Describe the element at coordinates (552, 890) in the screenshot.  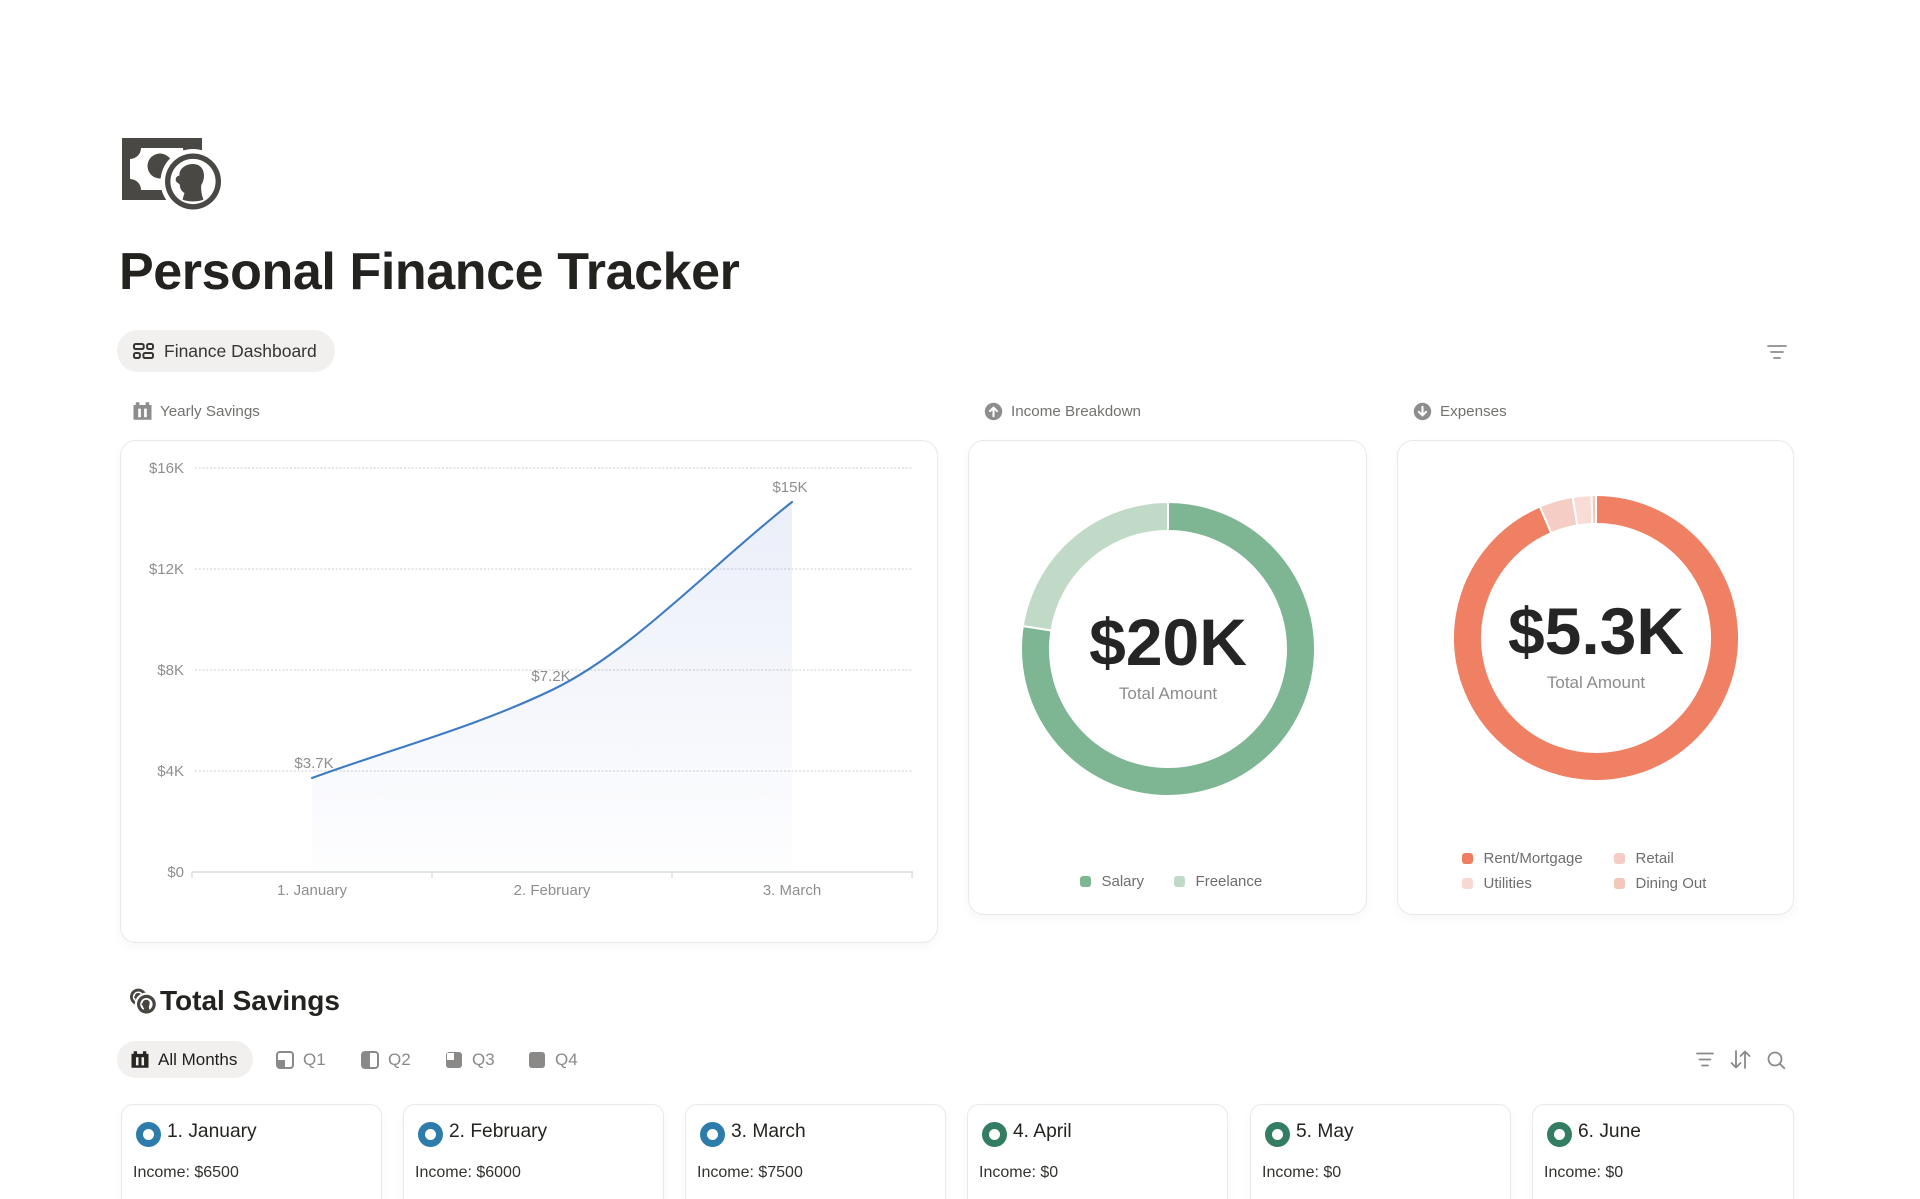
I see `svg-text: 2. February` at that location.